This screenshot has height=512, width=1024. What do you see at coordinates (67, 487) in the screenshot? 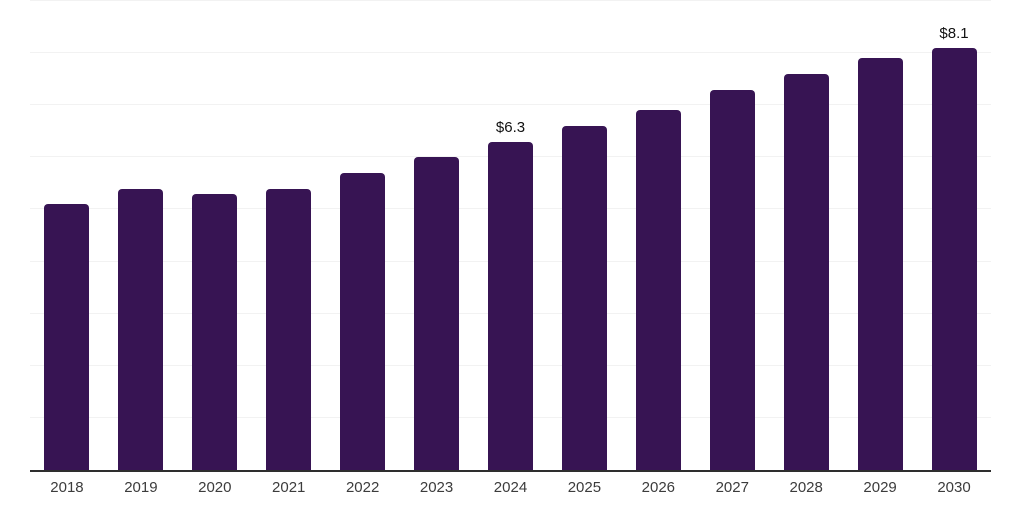
I see `x-axis-label-2018: 2018` at bounding box center [67, 487].